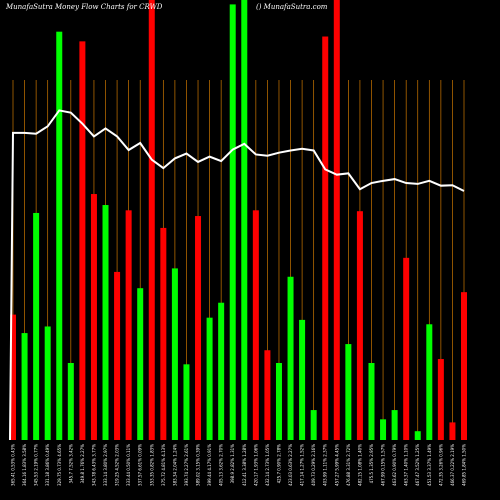 Image resolution: width=500 pixels, height=500 pixels. What do you see at coordinates (36, 465) in the screenshot?
I see `x-tick-label: 345.53 2.19% 0.77%` at bounding box center [36, 465].